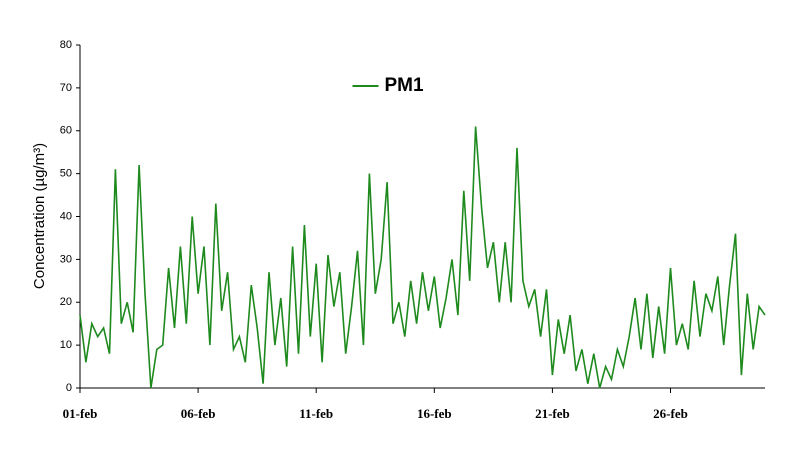 Image resolution: width=800 pixels, height=450 pixels. I want to click on y-tick-label: 0, so click(69, 388).